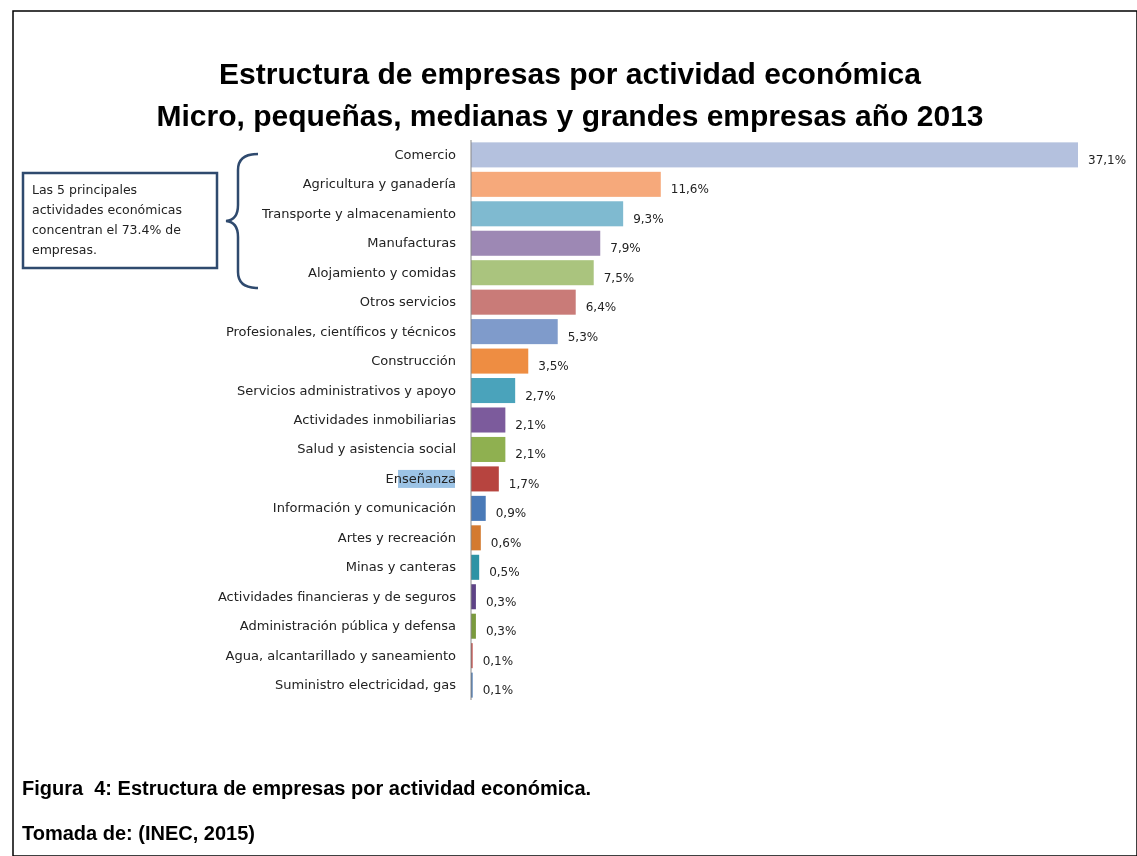 The height and width of the screenshot is (856, 1137). What do you see at coordinates (625, 248) in the screenshot?
I see `data-label: 7,9%` at bounding box center [625, 248].